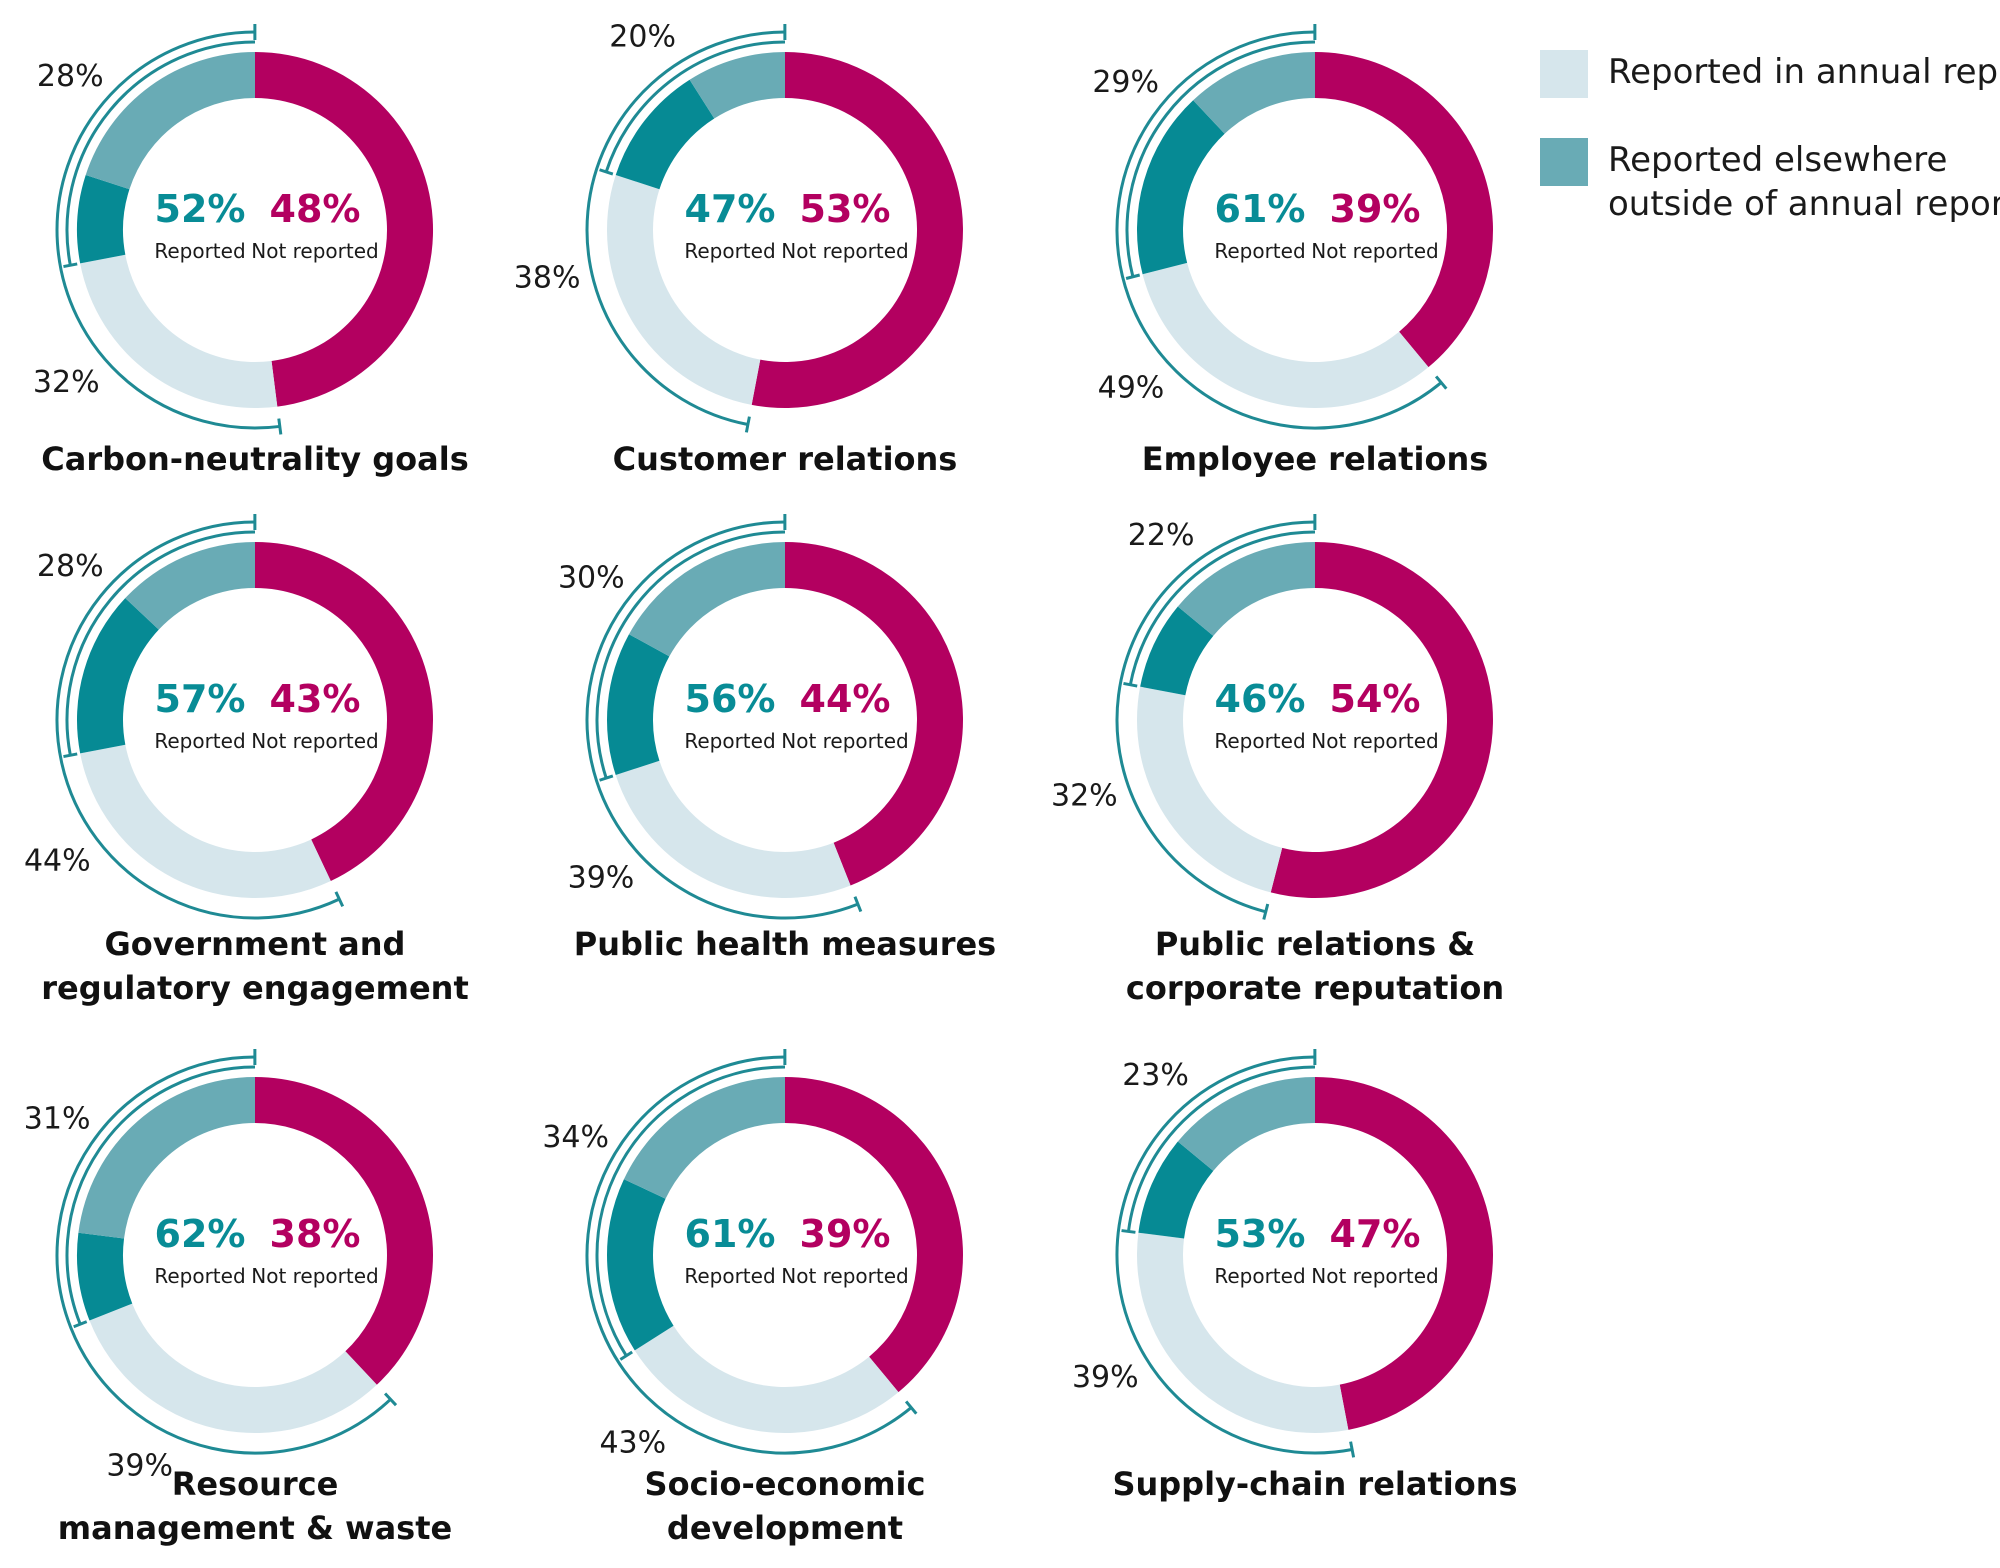 The height and width of the screenshot is (1568, 2000). What do you see at coordinates (1375, 1234) in the screenshot?
I see `not-reported-percent: 47%` at bounding box center [1375, 1234].